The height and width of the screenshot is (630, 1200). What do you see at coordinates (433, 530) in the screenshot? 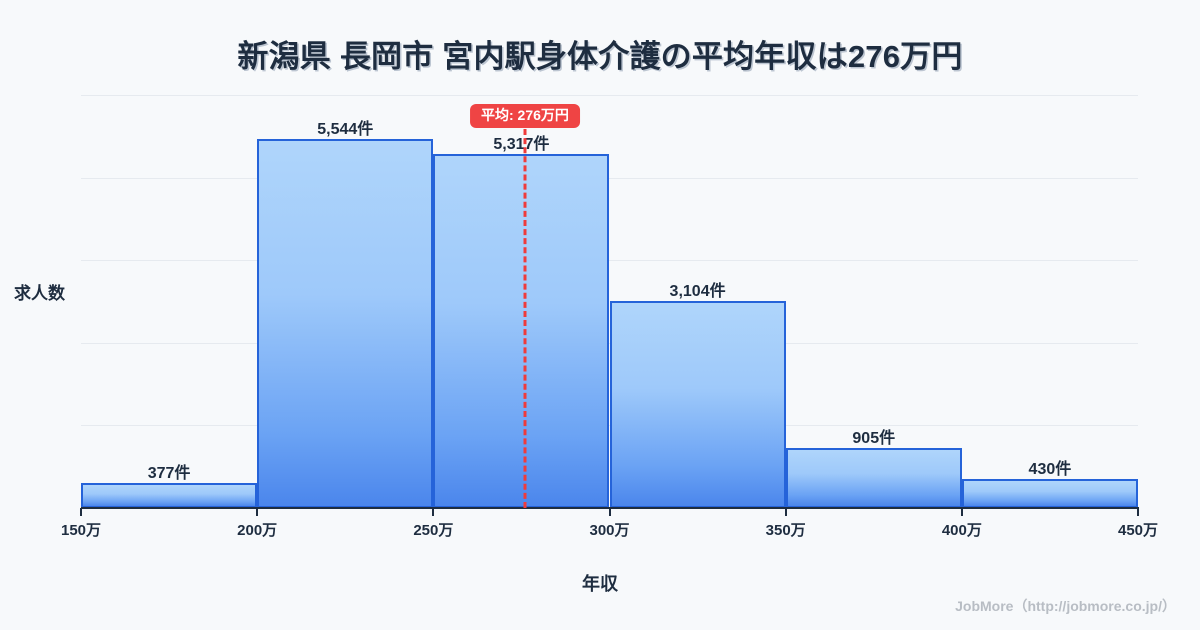
I see `x-axis-tick-label: 250万` at bounding box center [433, 530].